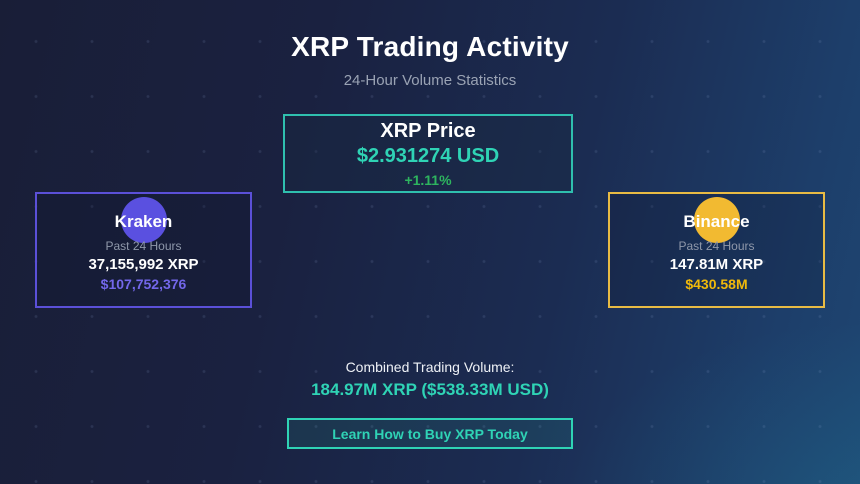 Image resolution: width=860 pixels, height=484 pixels. I want to click on exchange-usd-value: $107,752,376, so click(143, 284).